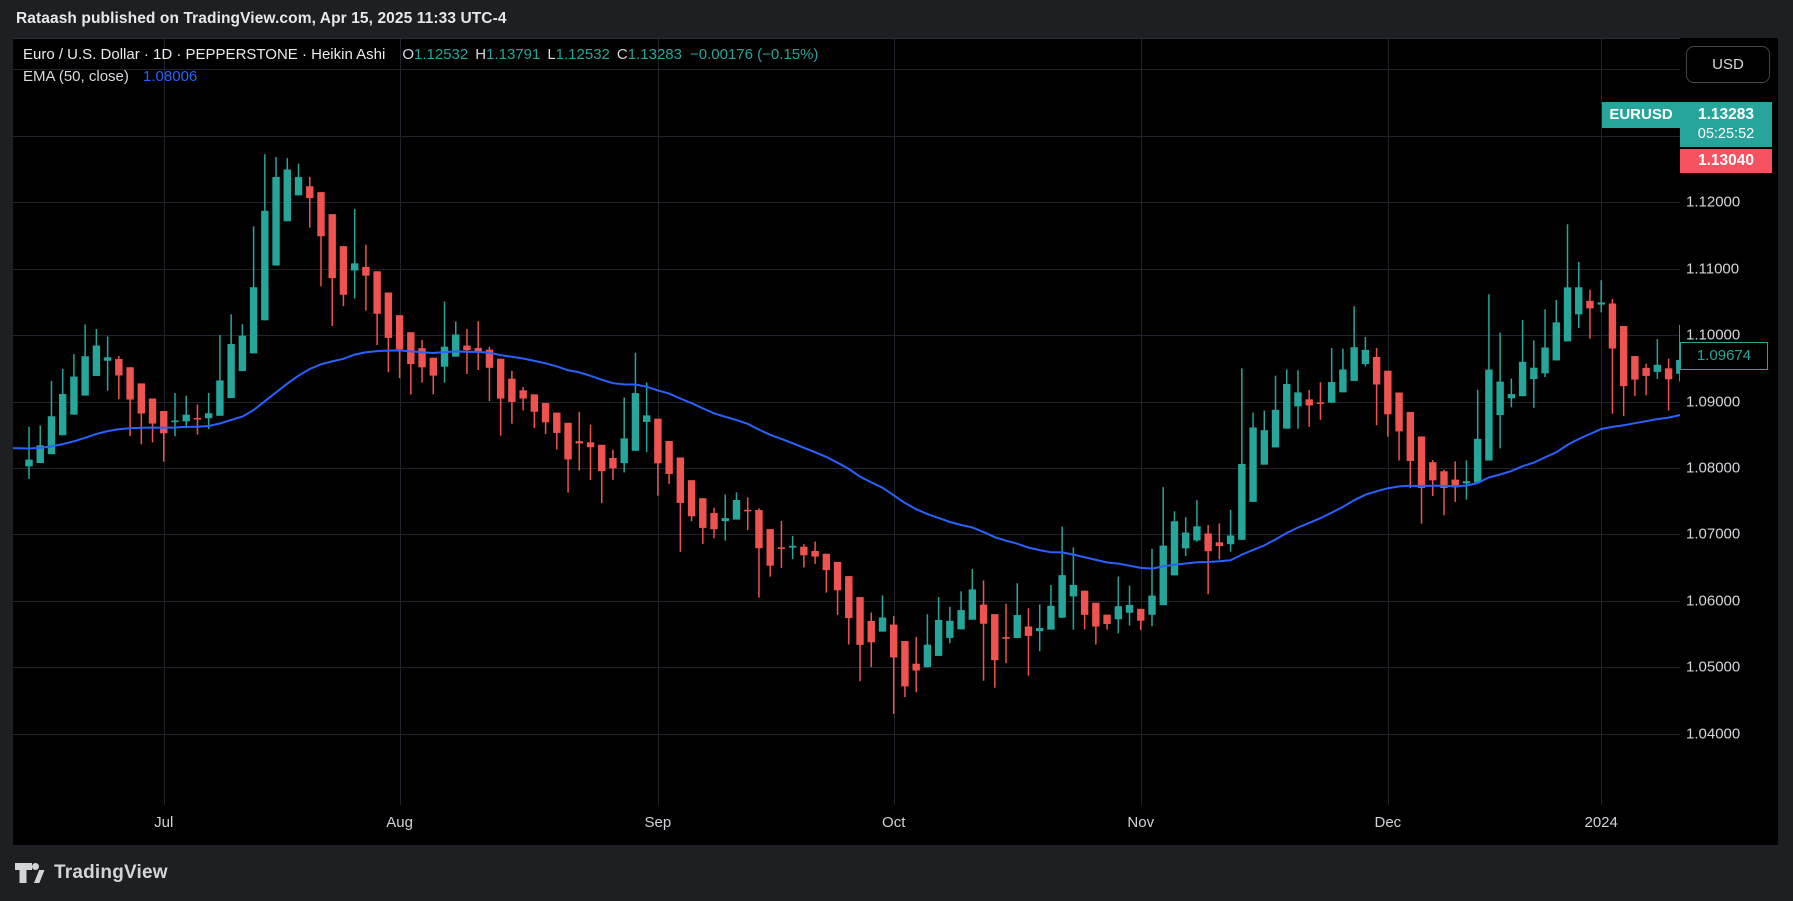  I want to click on price-tick-label: 1.06000, so click(1713, 601).